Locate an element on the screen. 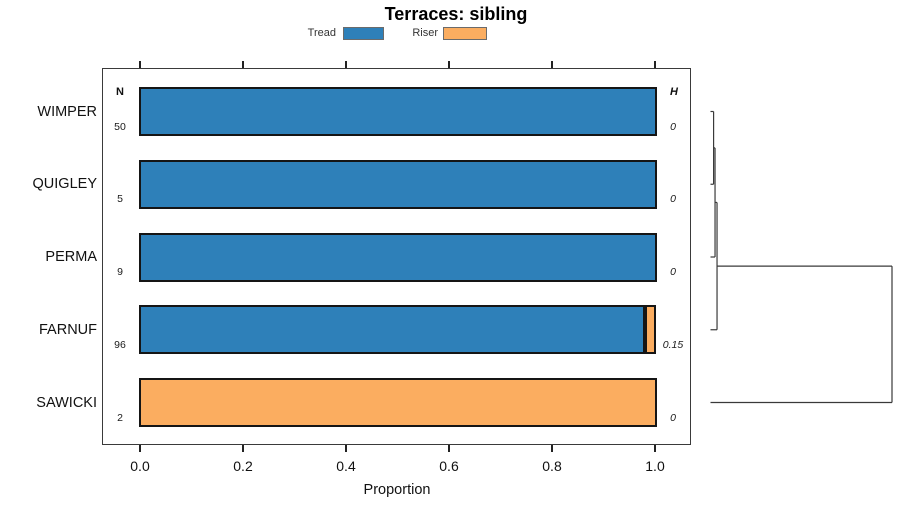 The image size is (900, 520). x-tick-label: 0.2 is located at coordinates (243, 466).